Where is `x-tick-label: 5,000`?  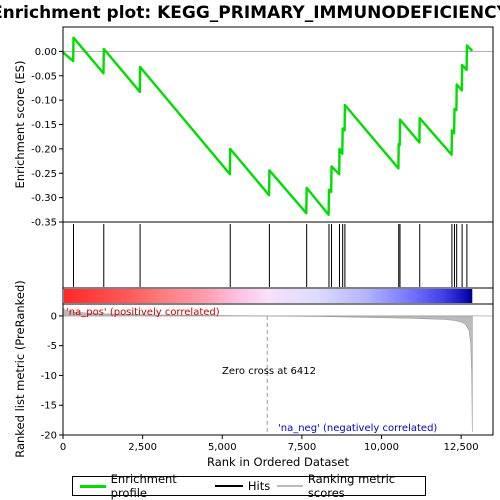 x-tick-label: 5,000 is located at coordinates (222, 447).